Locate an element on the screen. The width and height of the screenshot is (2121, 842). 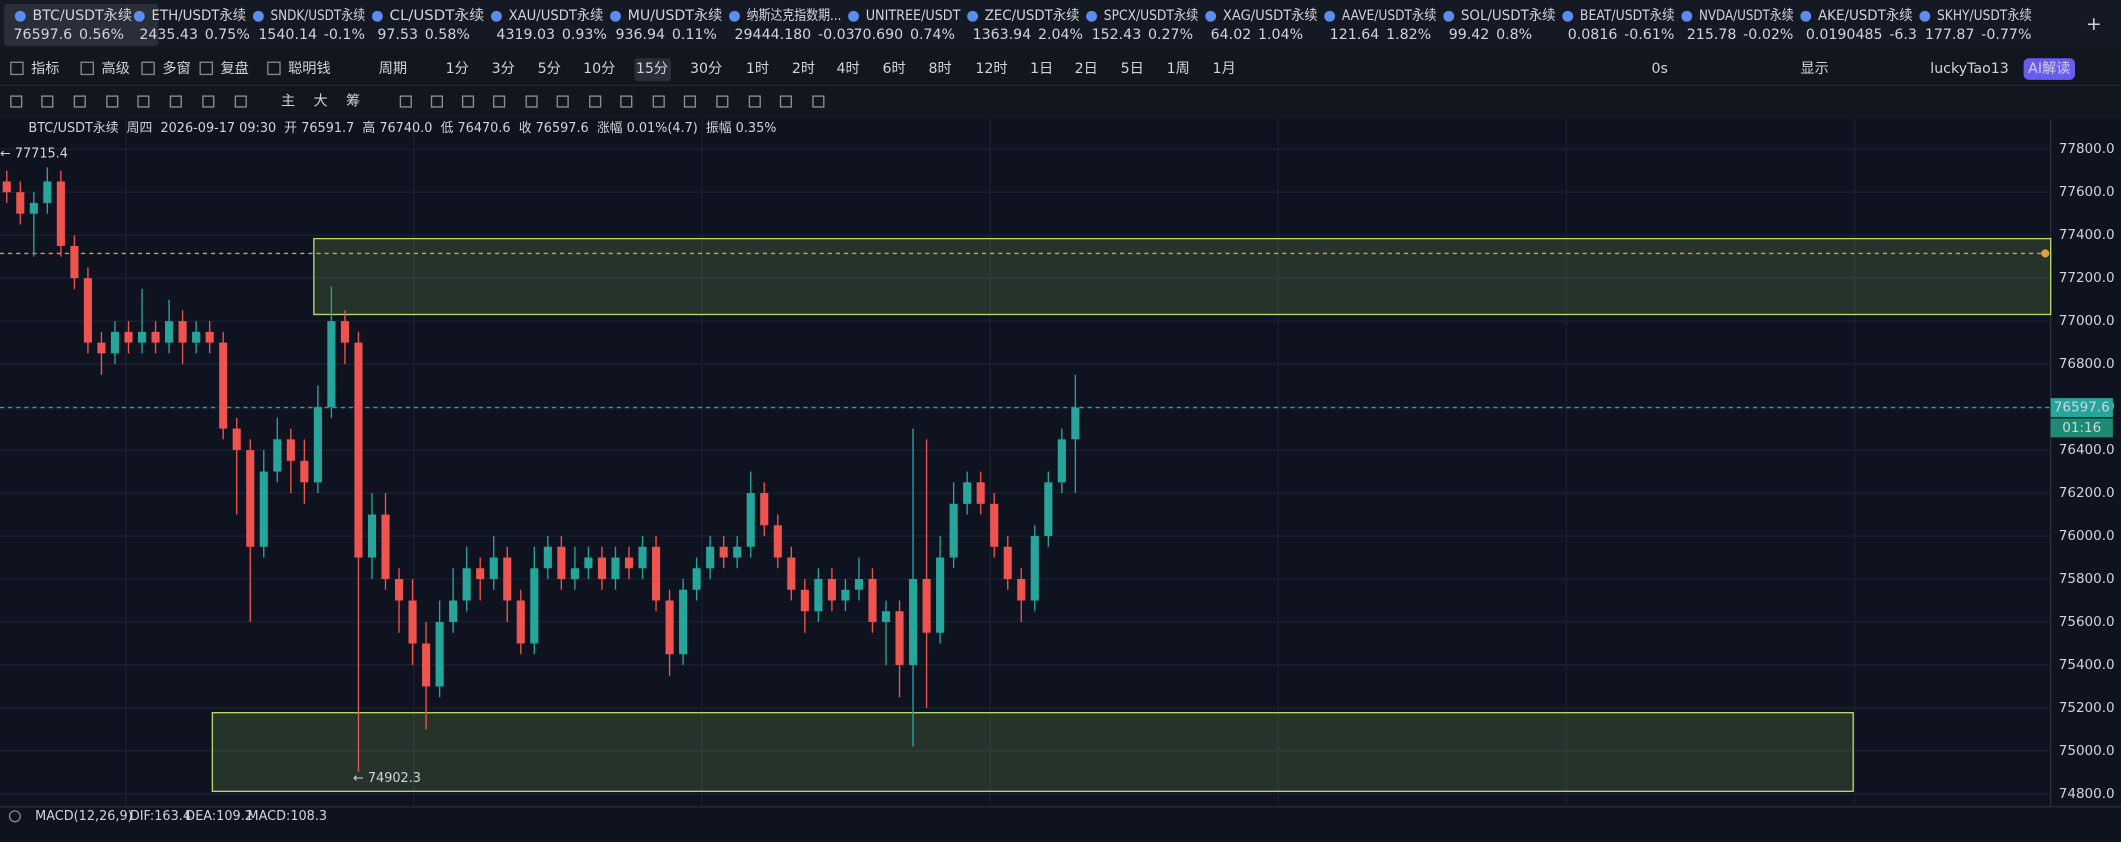
ticker-name: SNDK/USDT永续 is located at coordinates (318, 15).